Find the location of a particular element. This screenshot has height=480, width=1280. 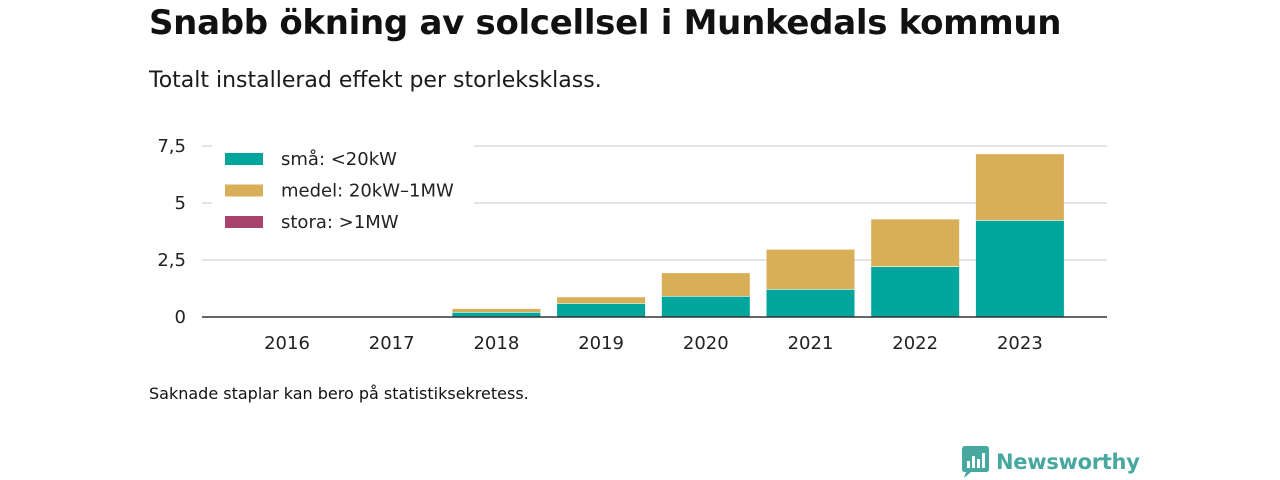

x-tick-label: 2023 is located at coordinates (1020, 343).